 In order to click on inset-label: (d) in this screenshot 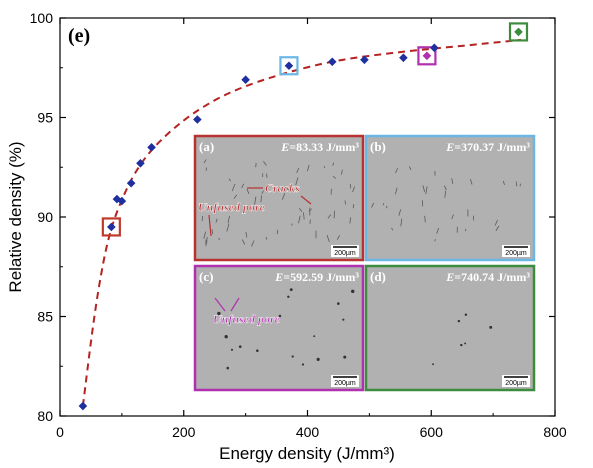, I will do `click(378, 276)`.